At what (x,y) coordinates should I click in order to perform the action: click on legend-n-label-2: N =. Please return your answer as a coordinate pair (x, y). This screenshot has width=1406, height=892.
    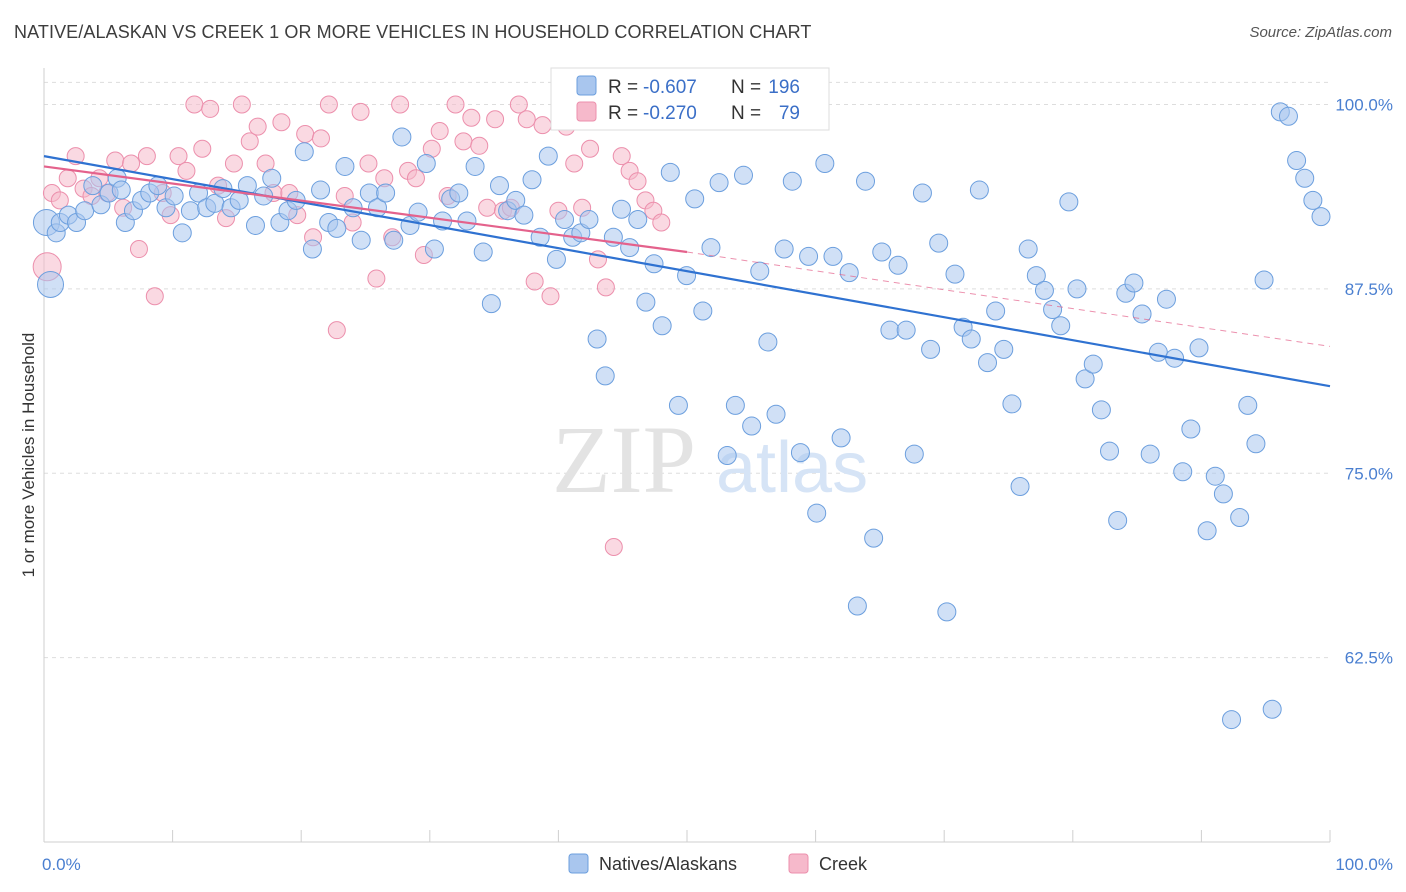
    Looking at the image, I should click on (746, 113).